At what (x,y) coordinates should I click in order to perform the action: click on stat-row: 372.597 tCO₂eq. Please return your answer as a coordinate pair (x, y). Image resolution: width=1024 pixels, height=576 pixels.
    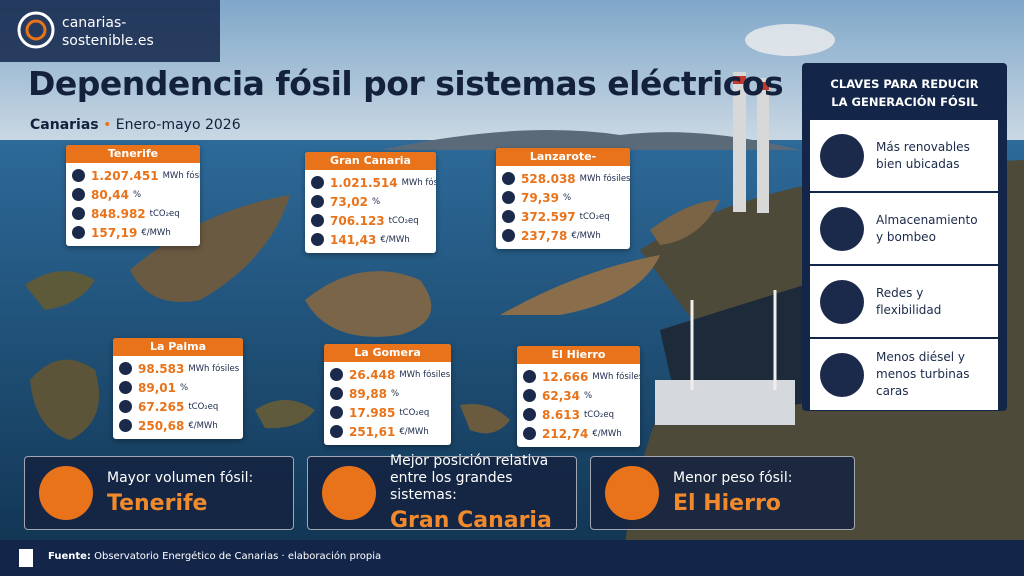
    Looking at the image, I should click on (563, 216).